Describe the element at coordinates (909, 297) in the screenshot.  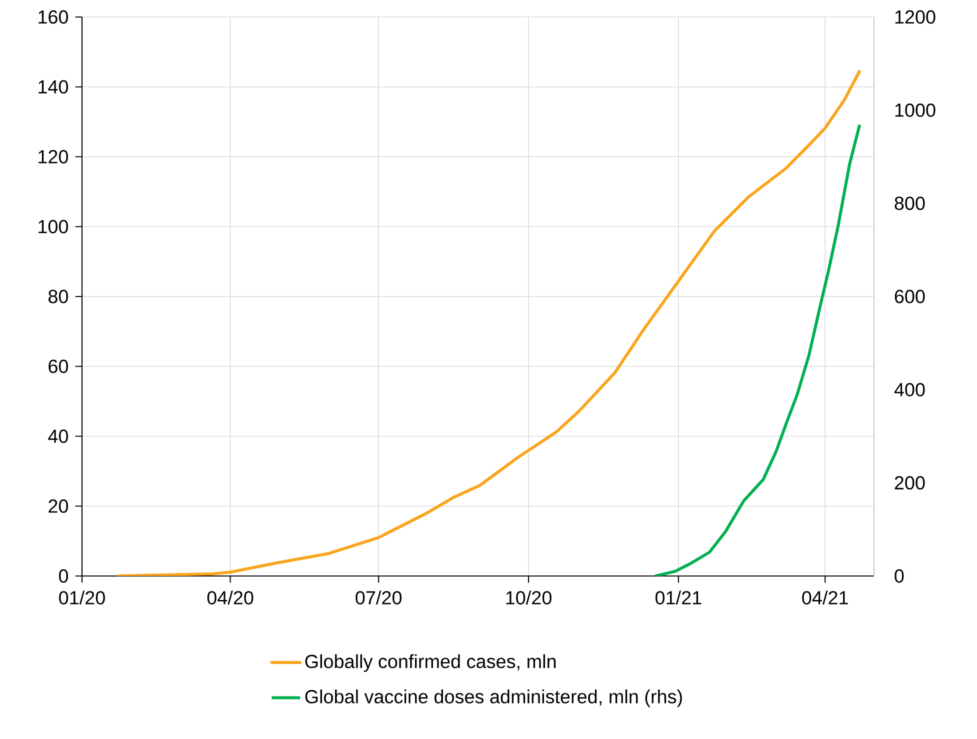
I see `y2-tick-label: 600` at that location.